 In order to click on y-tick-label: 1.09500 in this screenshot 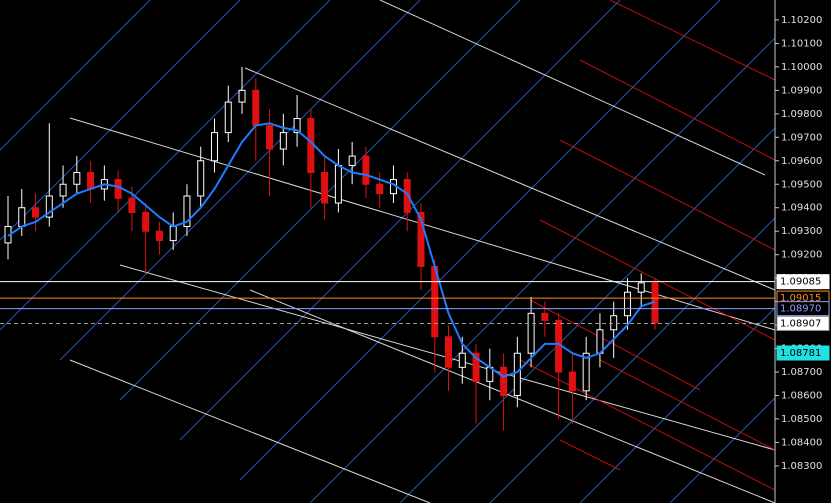, I will do `click(801, 184)`.